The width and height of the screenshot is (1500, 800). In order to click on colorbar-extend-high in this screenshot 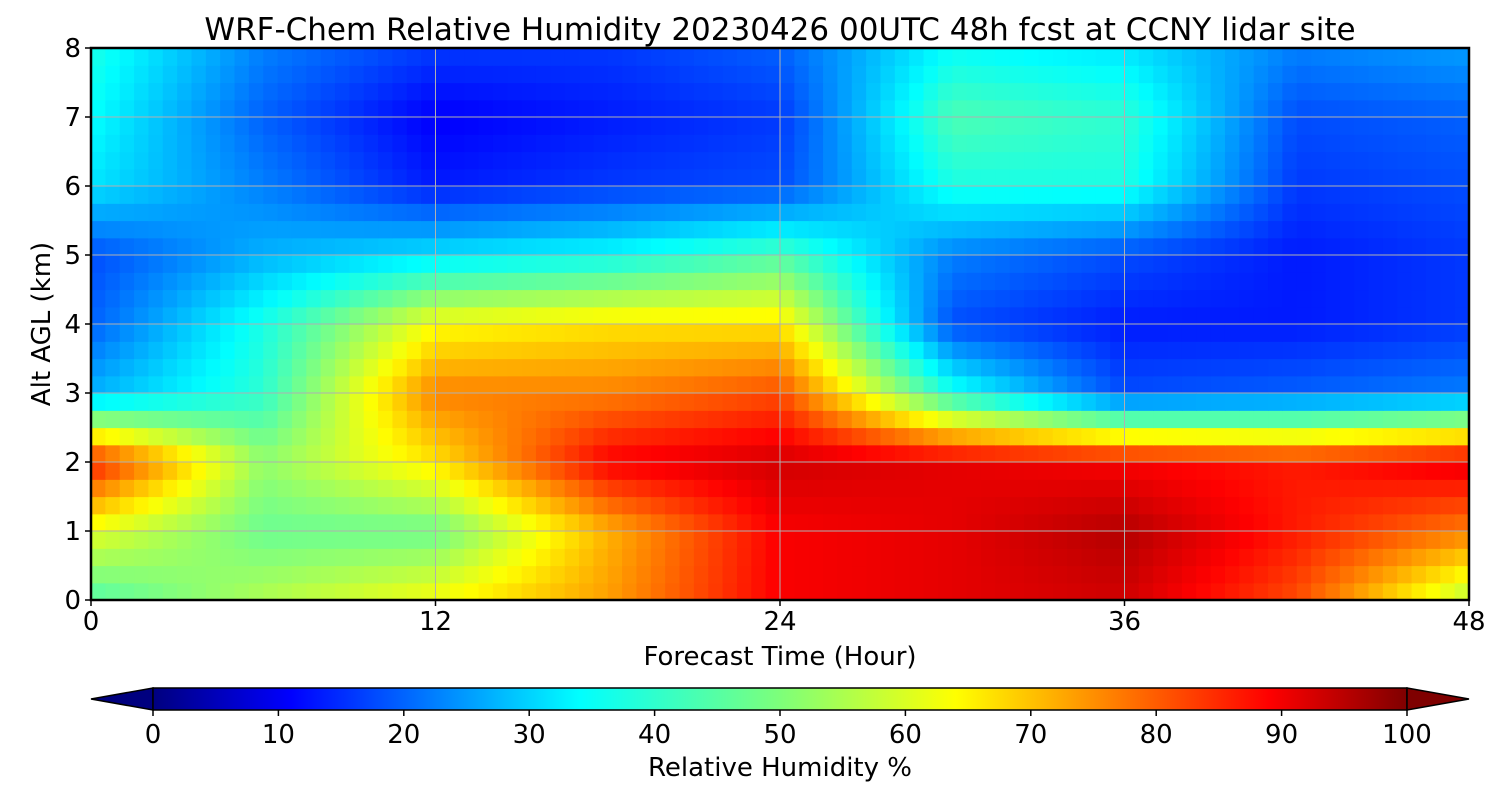, I will do `click(1438, 699)`.